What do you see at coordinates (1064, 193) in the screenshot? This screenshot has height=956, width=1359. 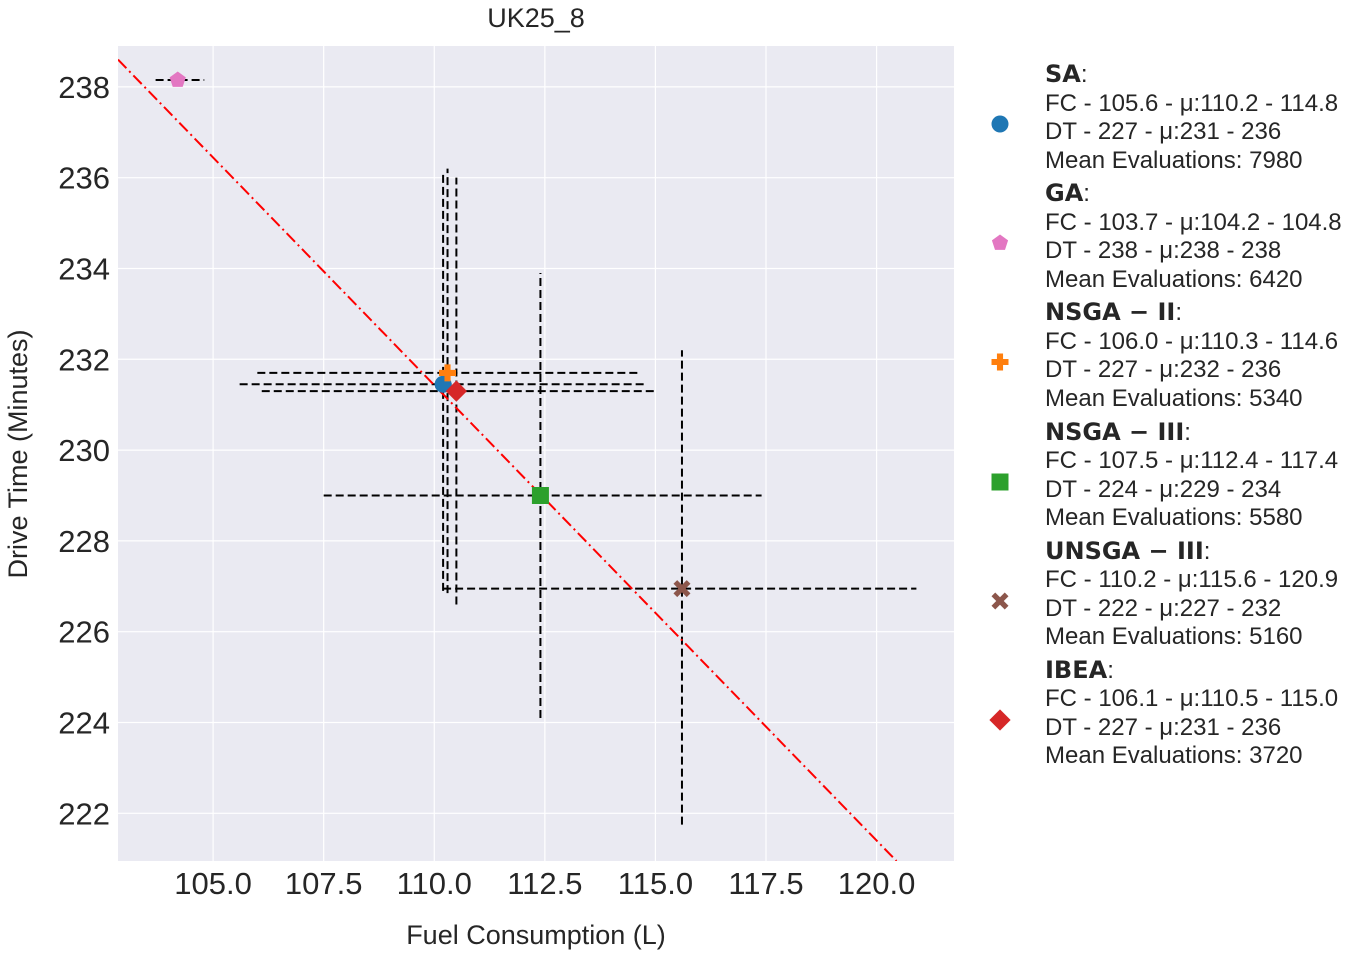 I see `legend-series-name: GA` at bounding box center [1064, 193].